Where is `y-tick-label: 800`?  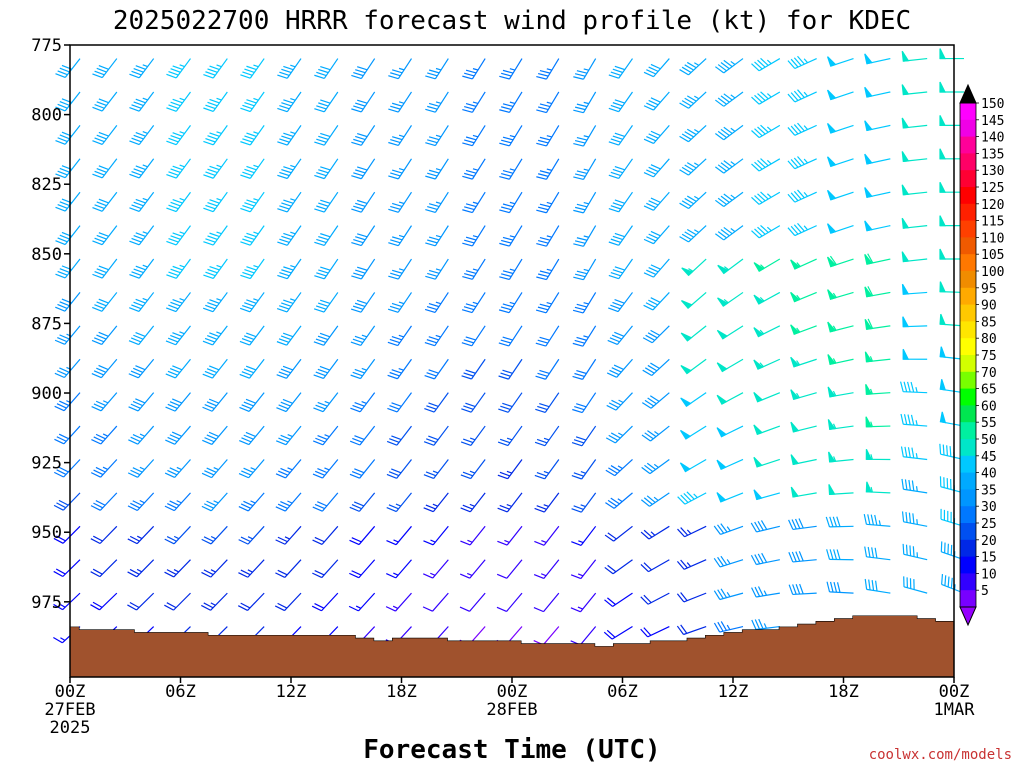
y-tick-label: 800 is located at coordinates (46, 116).